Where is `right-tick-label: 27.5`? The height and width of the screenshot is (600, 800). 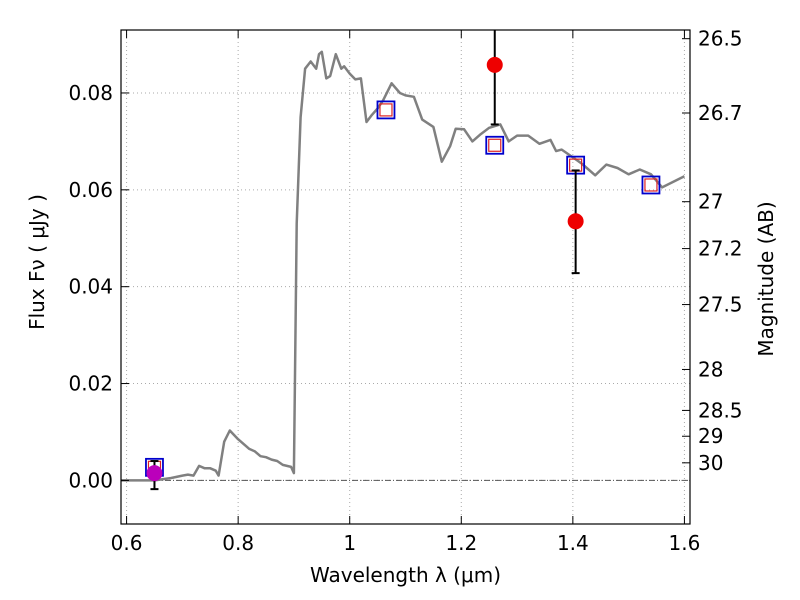 right-tick-label: 27.5 is located at coordinates (720, 305).